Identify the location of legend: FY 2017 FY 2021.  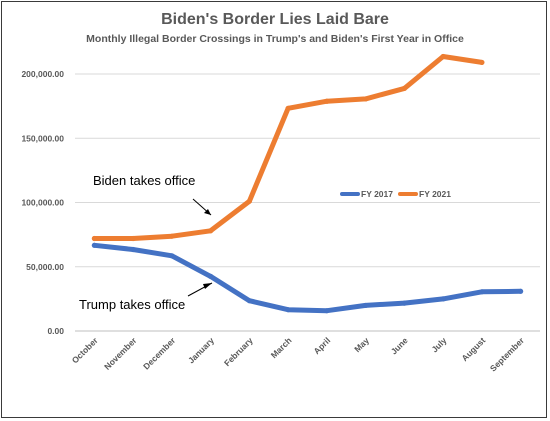
(395, 194).